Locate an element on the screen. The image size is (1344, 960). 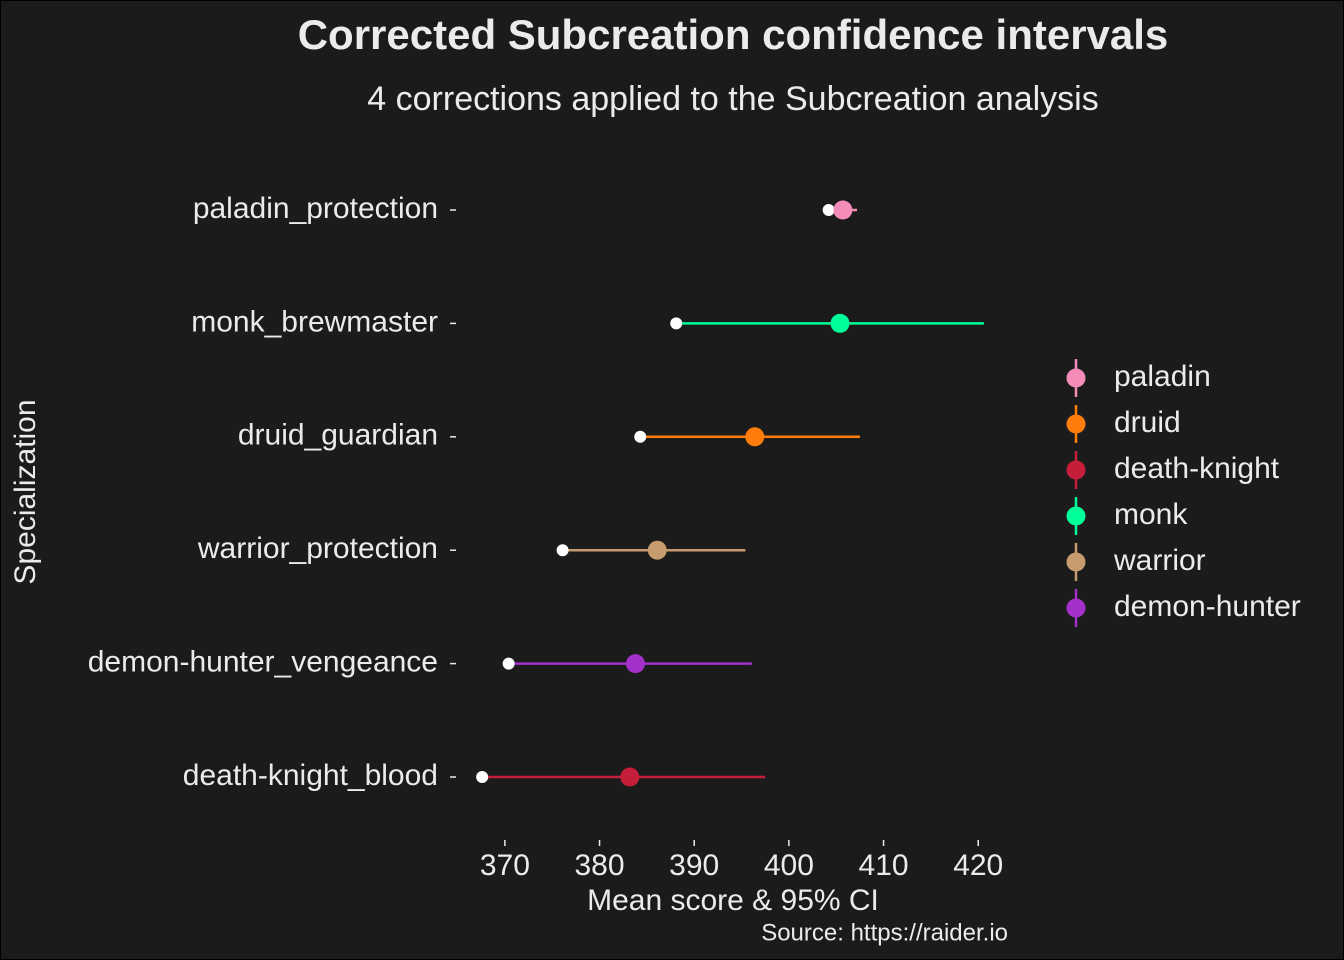
y-tick-label: demon-hunter_vengeance is located at coordinates (263, 662).